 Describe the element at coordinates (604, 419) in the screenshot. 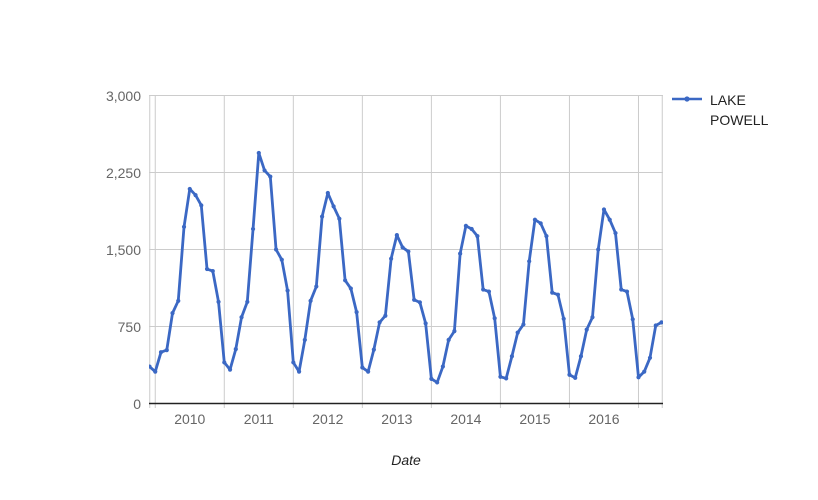

I see `x-tick-label: 2016` at that location.